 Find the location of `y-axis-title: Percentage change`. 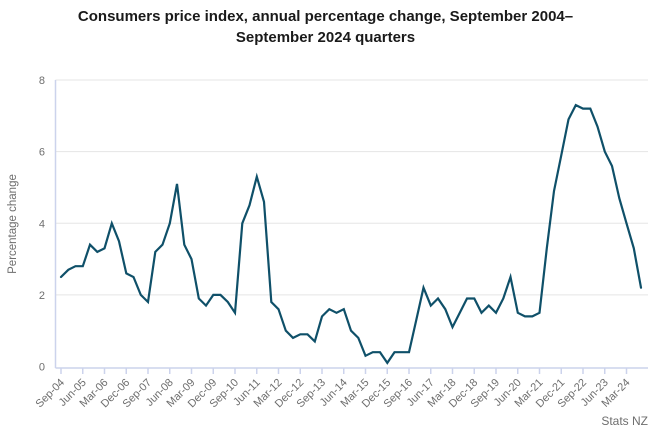

y-axis-title: Percentage change is located at coordinates (13, 224).